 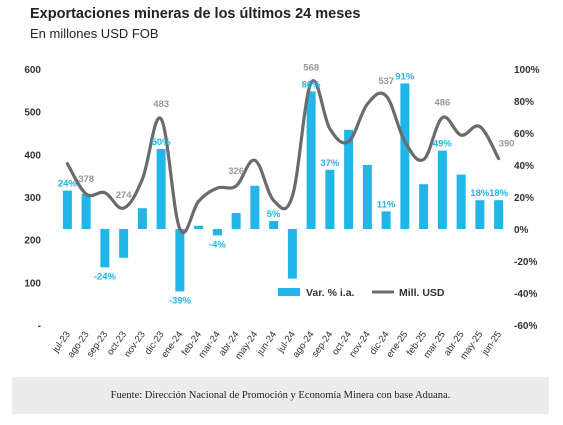 I want to click on y-right-tick-label: 100%, so click(x=527, y=70).